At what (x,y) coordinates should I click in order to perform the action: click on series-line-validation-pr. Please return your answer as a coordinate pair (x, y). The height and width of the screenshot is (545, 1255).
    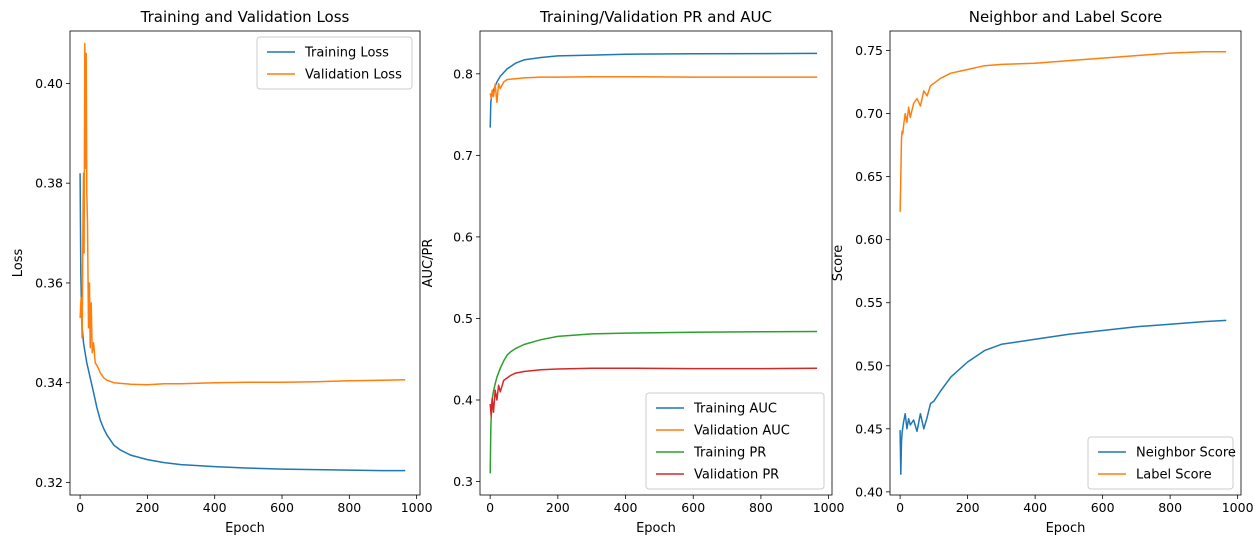
    Looking at the image, I should click on (653, 392).